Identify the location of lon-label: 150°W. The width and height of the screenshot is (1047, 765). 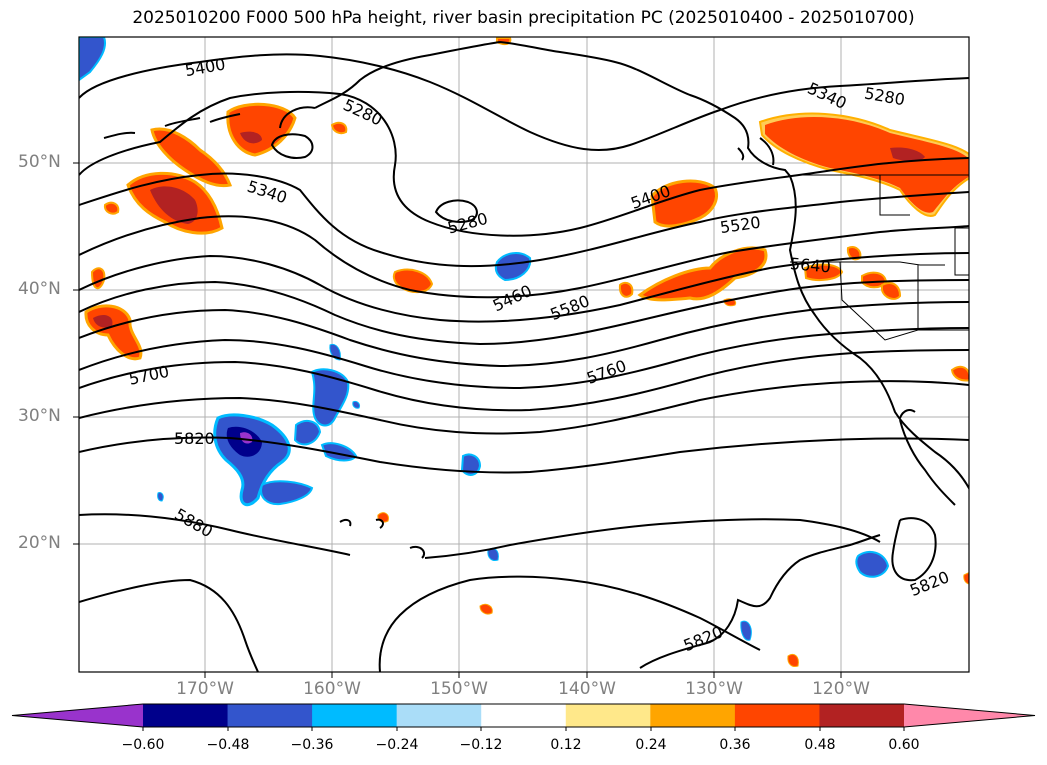
(459, 689).